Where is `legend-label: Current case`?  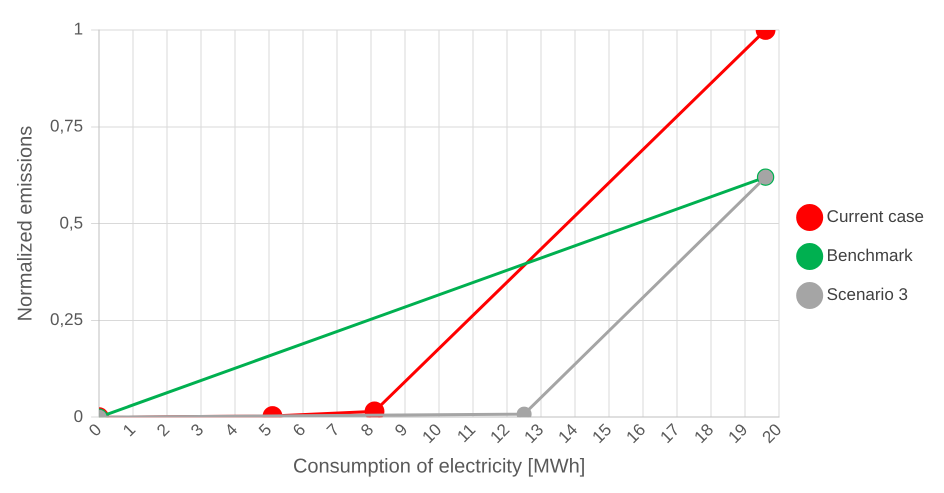
legend-label: Current case is located at coordinates (875, 216).